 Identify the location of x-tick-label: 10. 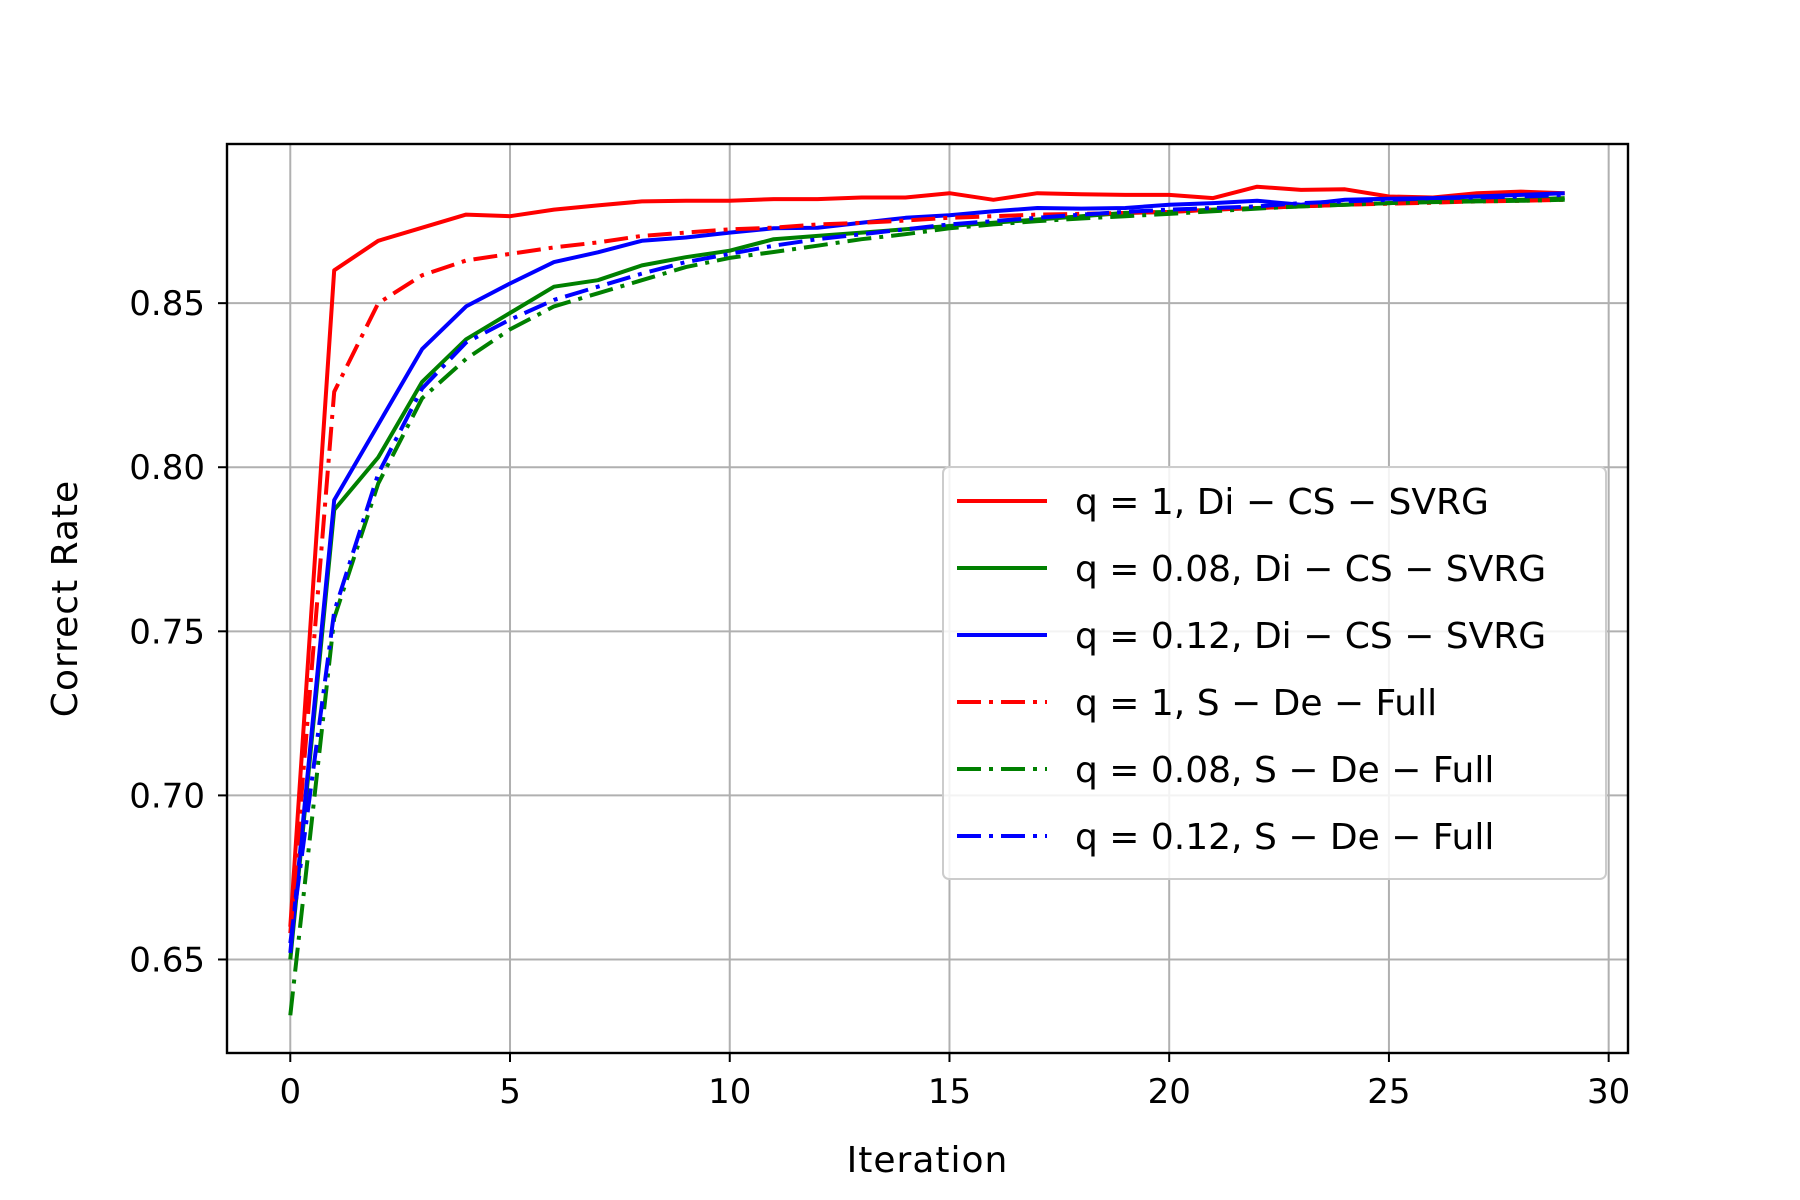
(729, 1092).